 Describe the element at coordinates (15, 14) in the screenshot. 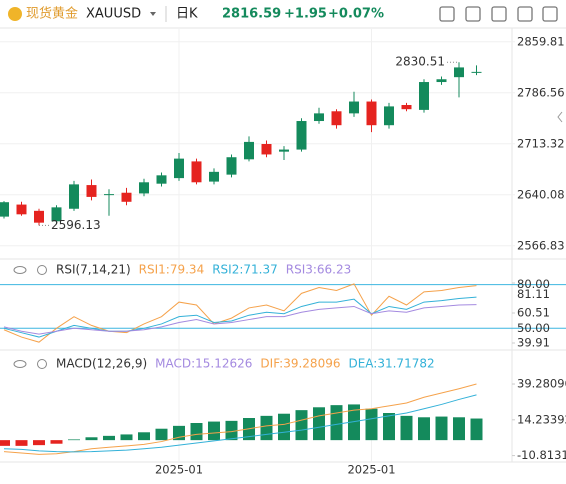

I see `symbol-icon` at that location.